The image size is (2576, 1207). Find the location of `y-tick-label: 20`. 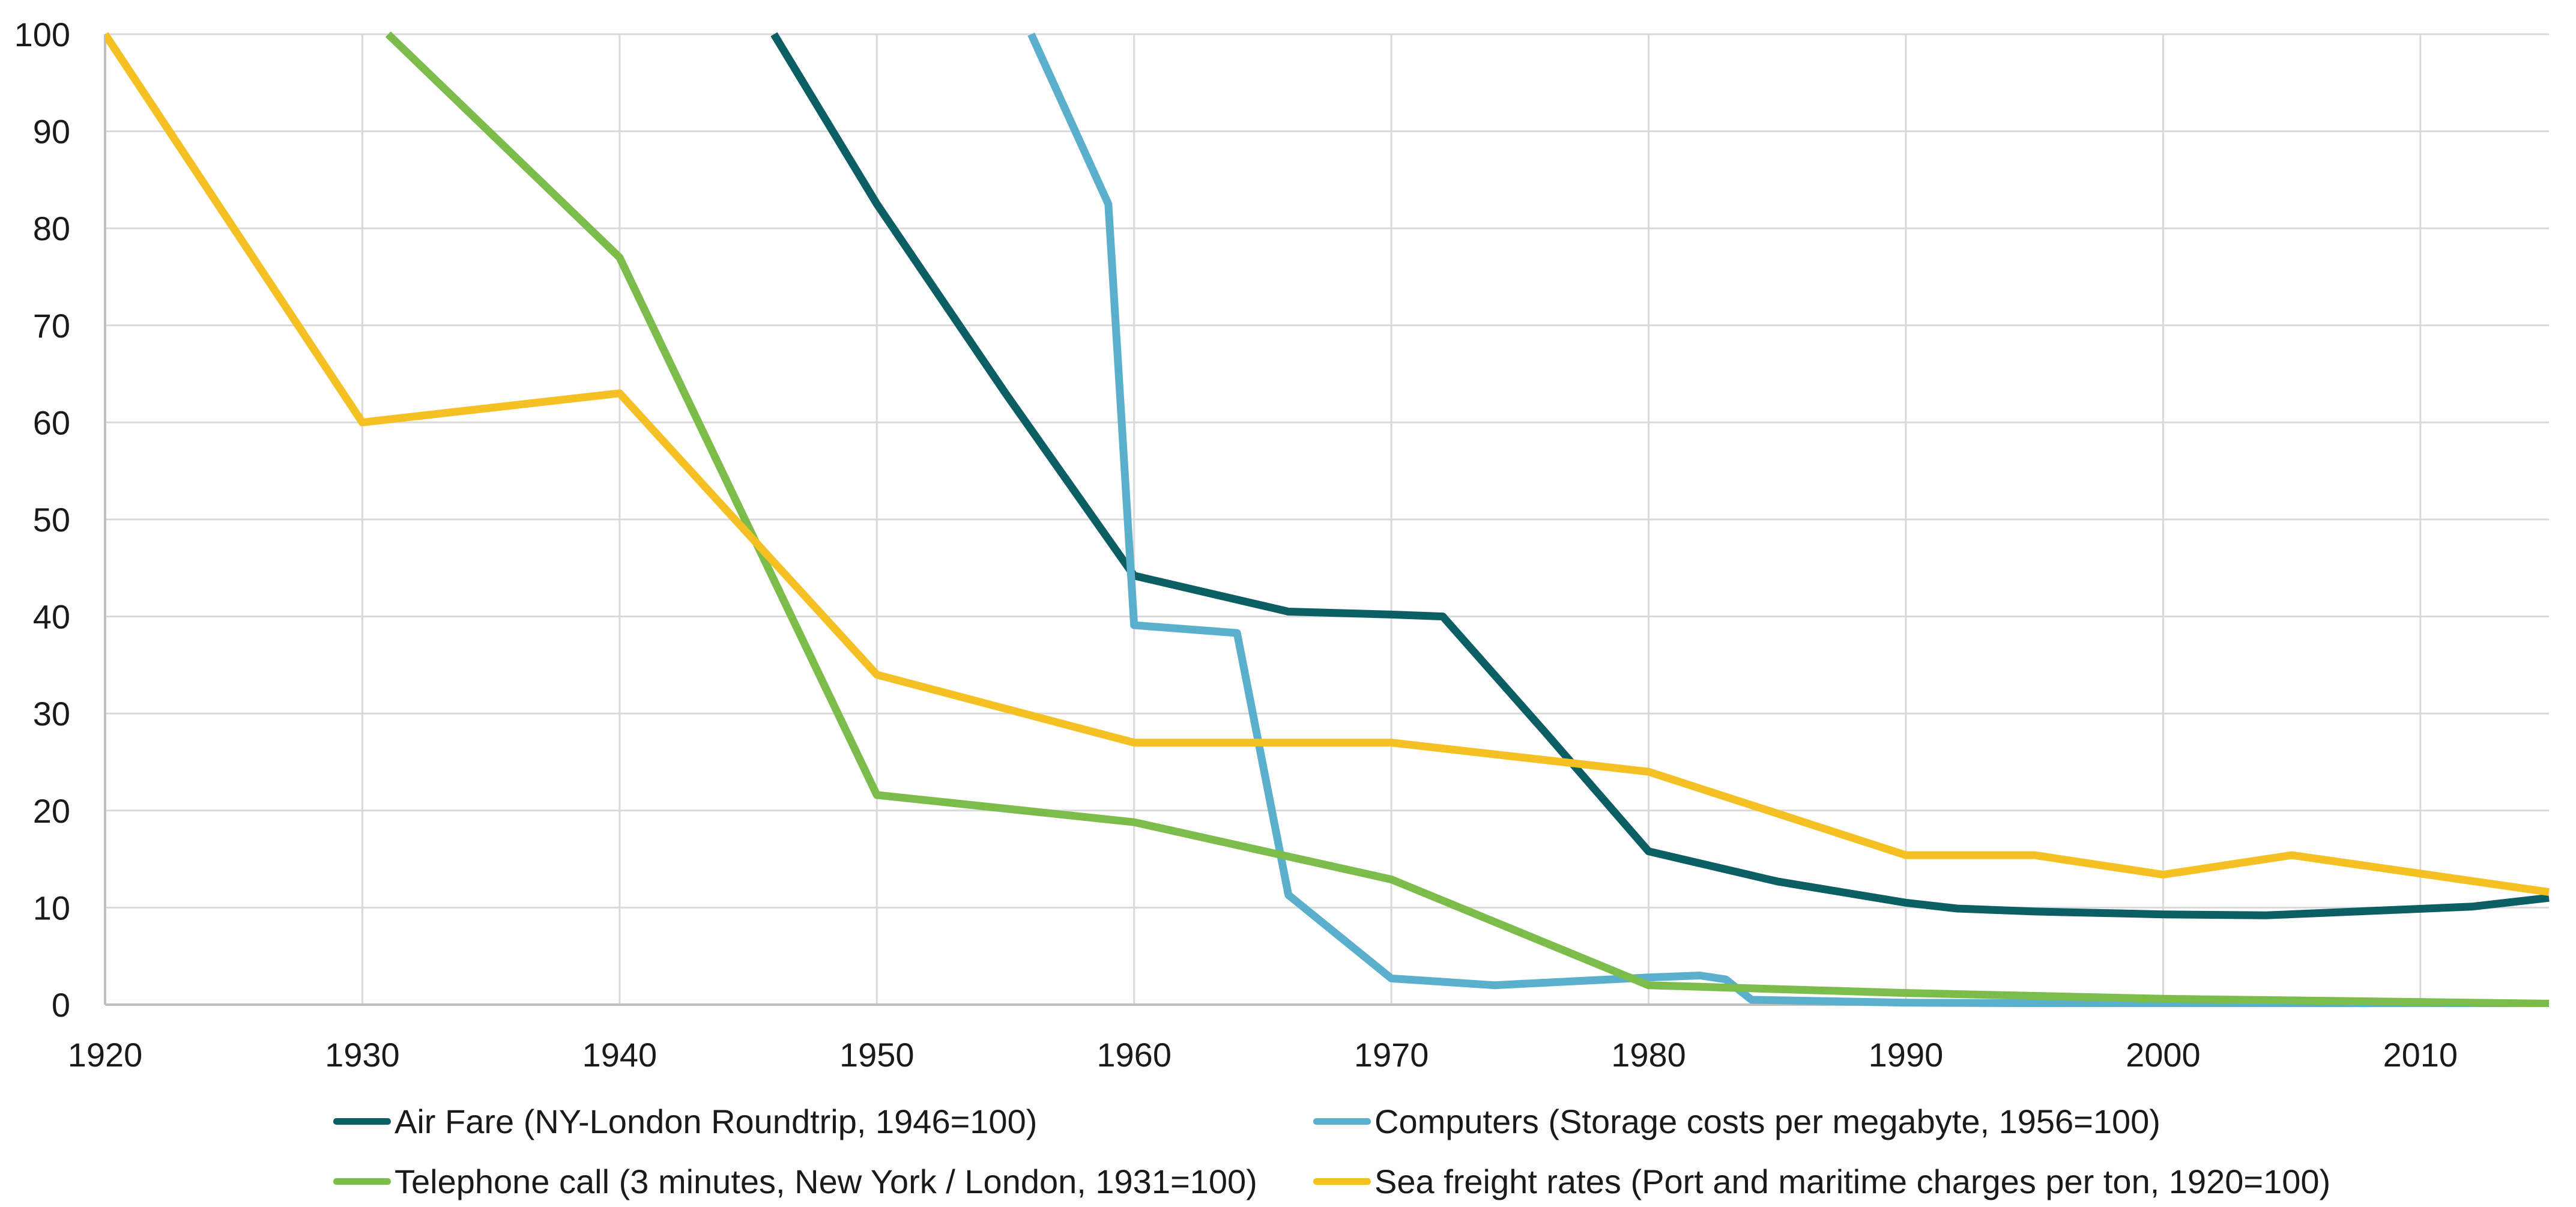

y-tick-label: 20 is located at coordinates (51, 811).